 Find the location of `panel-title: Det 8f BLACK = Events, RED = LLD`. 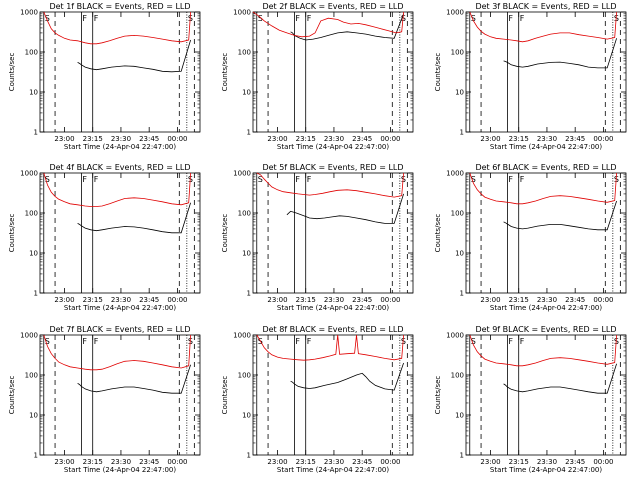

panel-title: Det 8f BLACK = Events, RED = LLD is located at coordinates (332, 329).